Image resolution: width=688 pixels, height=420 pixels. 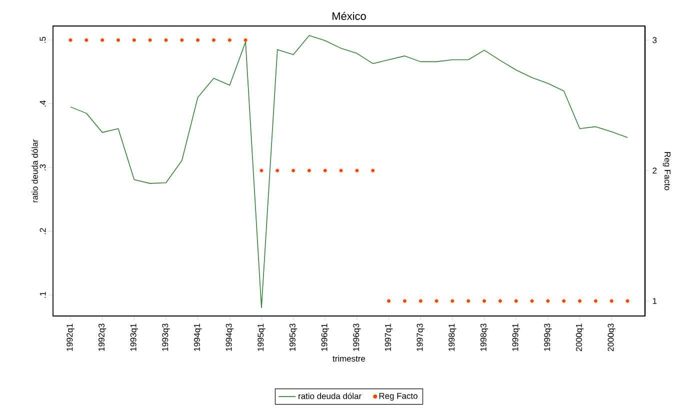 What do you see at coordinates (666, 171) in the screenshot?
I see `y2-axis-title: Reg Facto` at bounding box center [666, 171].